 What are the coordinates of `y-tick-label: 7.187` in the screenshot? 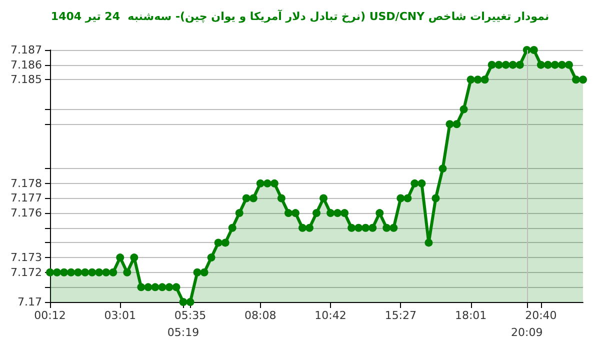 It's located at (26, 50).